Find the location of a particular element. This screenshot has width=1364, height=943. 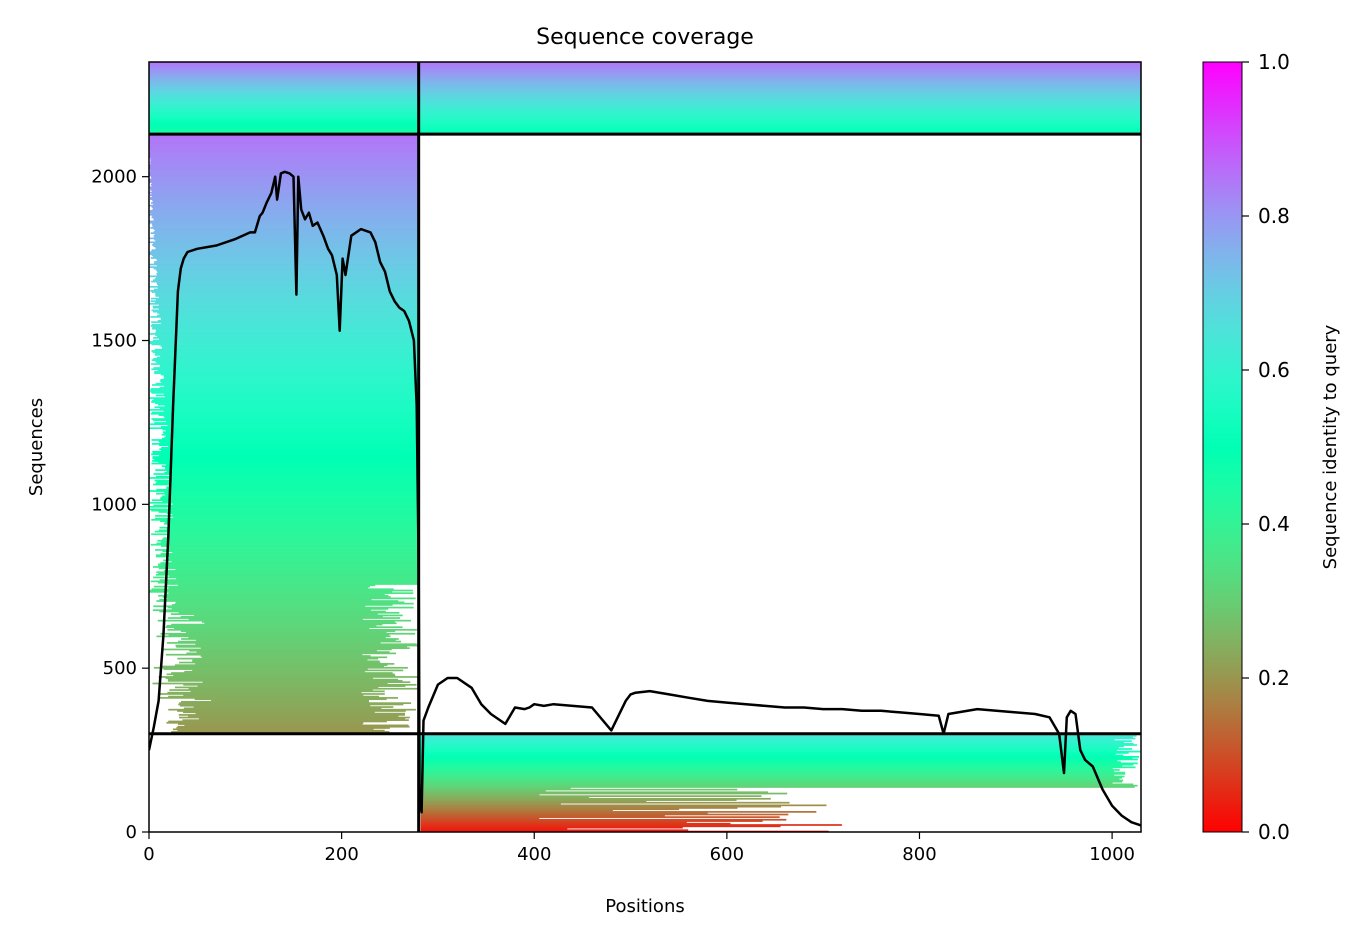

heat-block is located at coordinates (780, 782).